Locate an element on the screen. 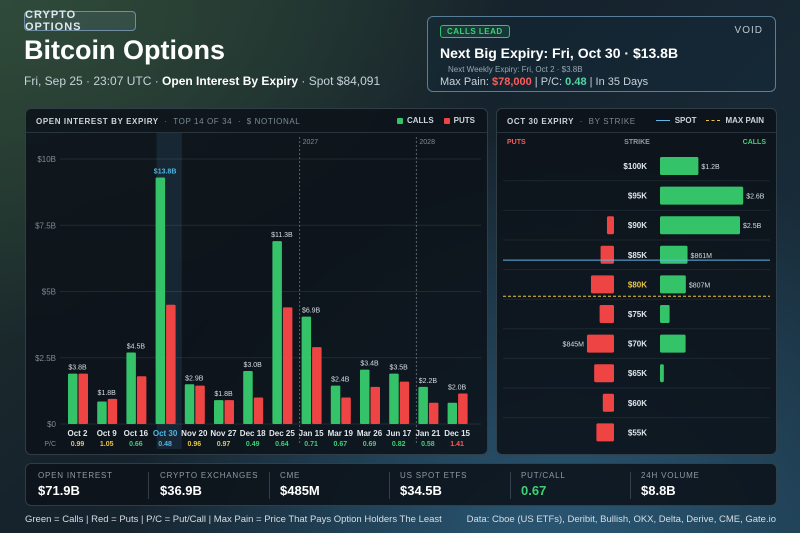  stat-value: $71.9B is located at coordinates (59, 490).